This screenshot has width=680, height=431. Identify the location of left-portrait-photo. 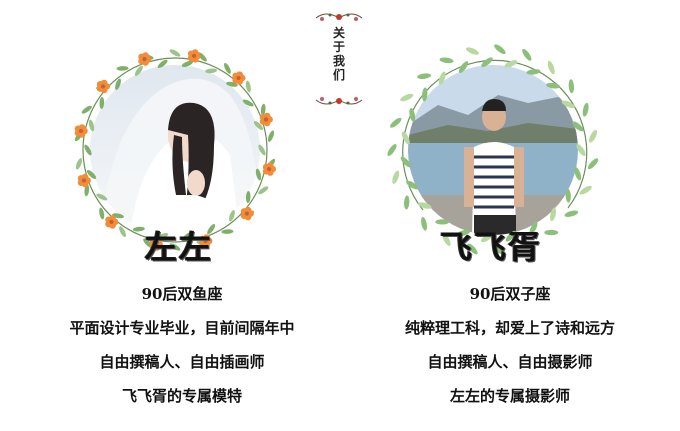
(175, 150).